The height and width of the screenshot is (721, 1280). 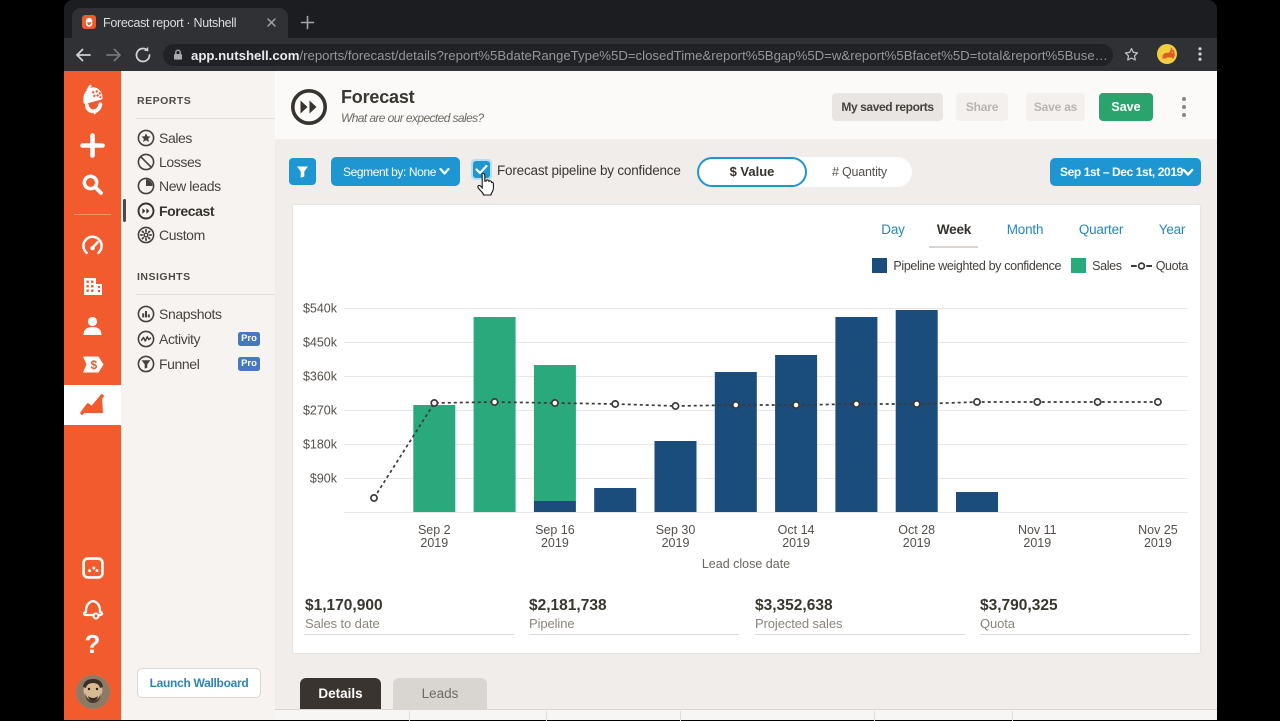 What do you see at coordinates (746, 564) in the screenshot?
I see `svg-text: Lead close date` at bounding box center [746, 564].